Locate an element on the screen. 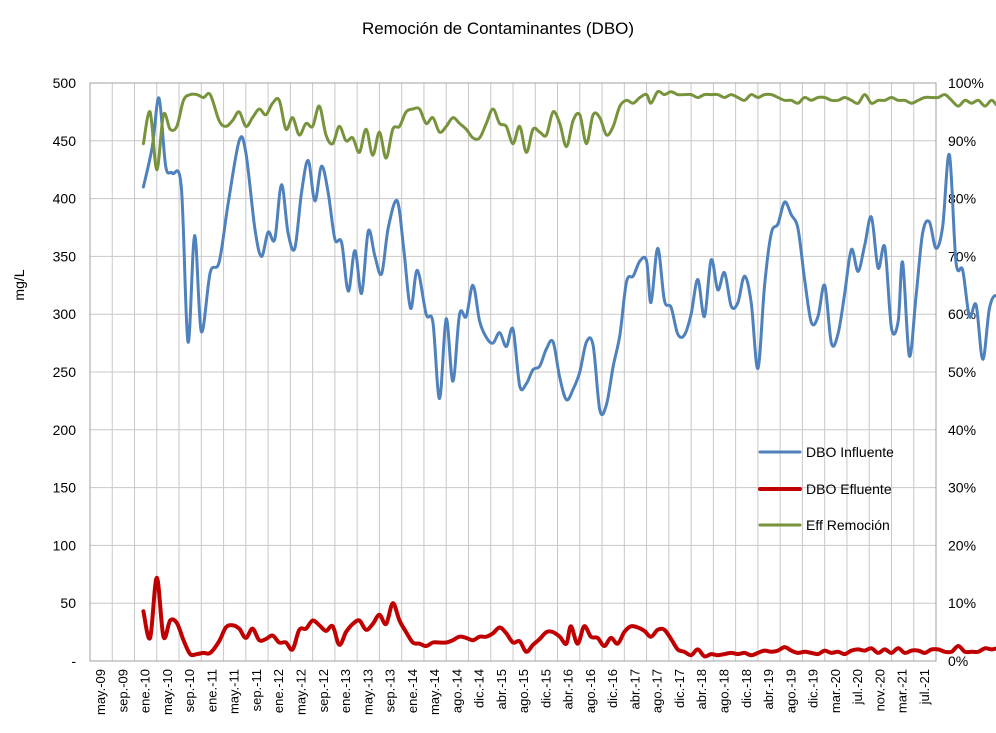  x-tick-label: abr.-15 is located at coordinates (501, 689).